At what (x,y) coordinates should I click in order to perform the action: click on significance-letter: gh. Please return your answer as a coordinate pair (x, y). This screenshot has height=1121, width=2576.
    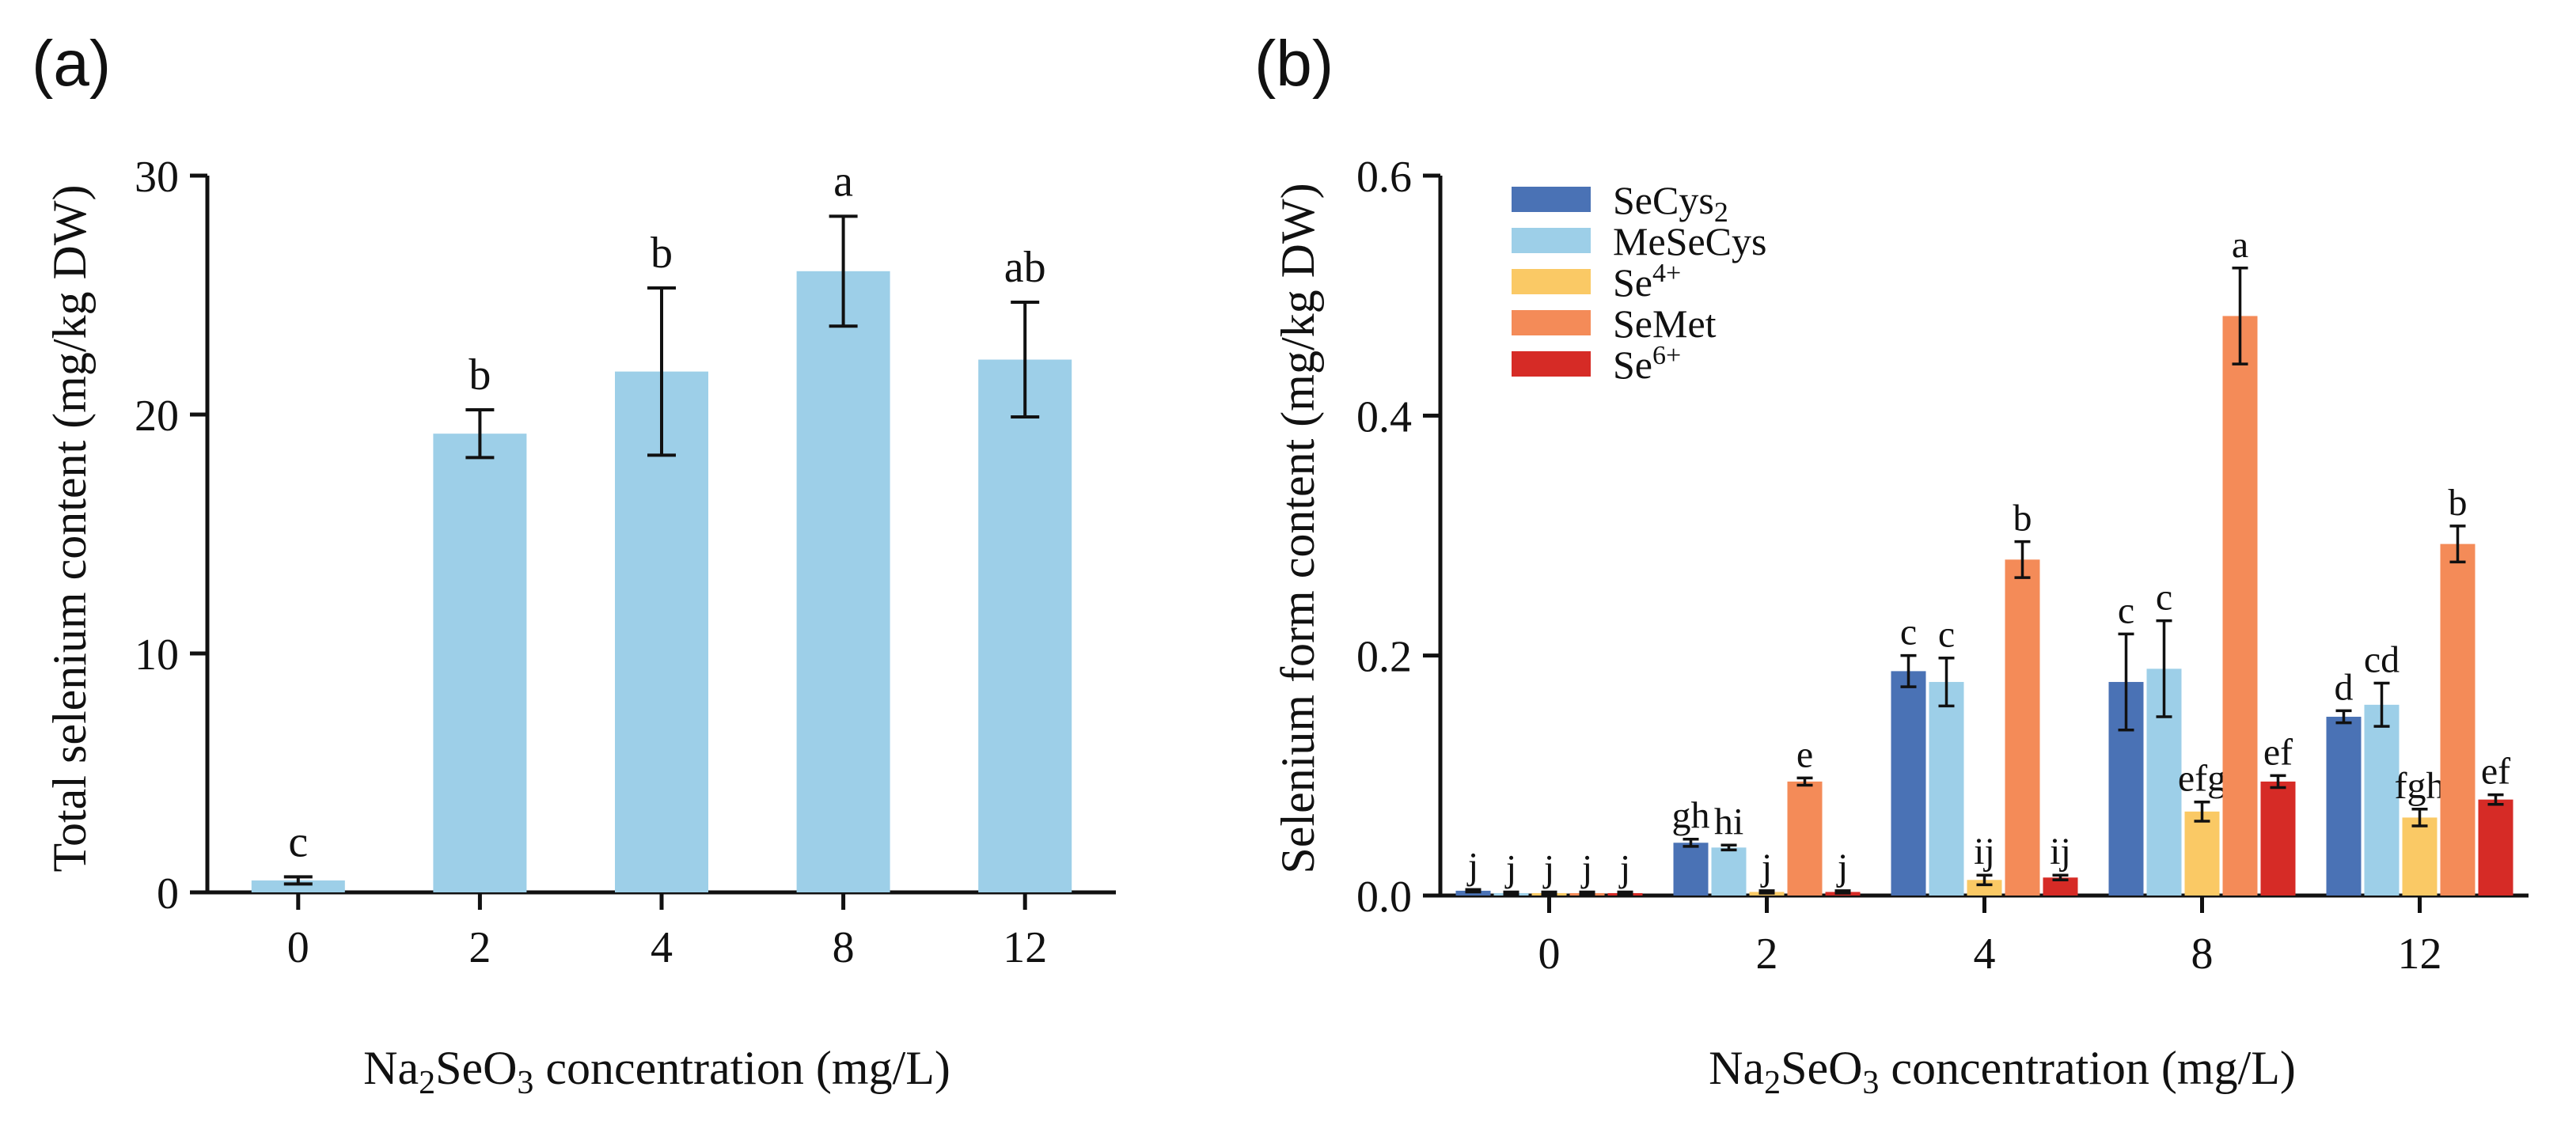
    Looking at the image, I should click on (1691, 816).